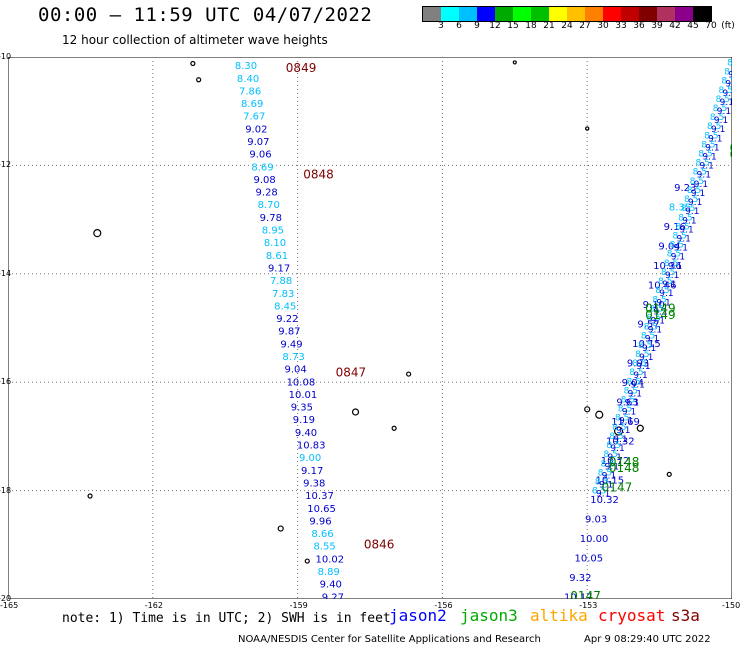 This screenshot has width=740, height=650. I want to click on pass-time-label: 0147, so click(617, 487).